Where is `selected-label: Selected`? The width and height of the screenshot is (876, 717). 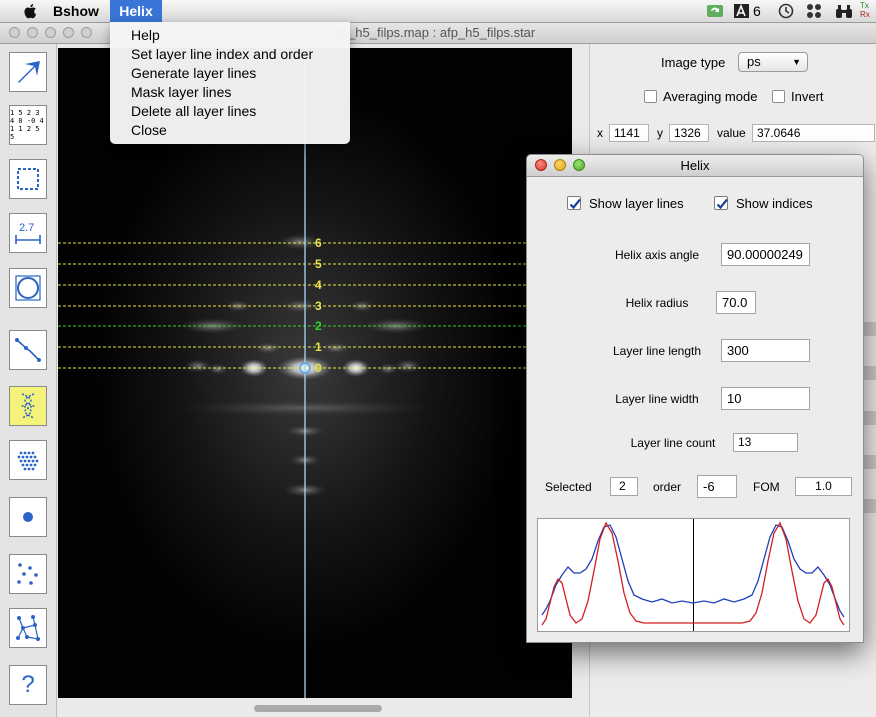 selected-label: Selected is located at coordinates (568, 487).